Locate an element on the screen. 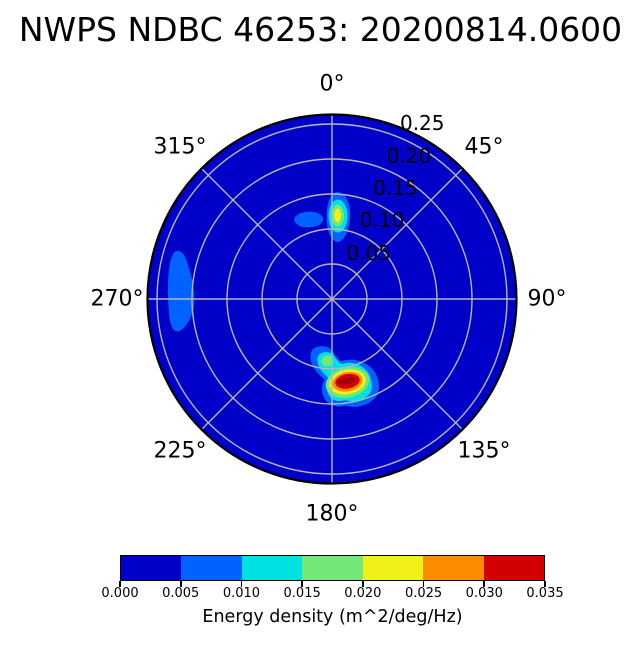 The image size is (641, 647). colorbar-tick-label-0.035: 0.035 is located at coordinates (545, 593).